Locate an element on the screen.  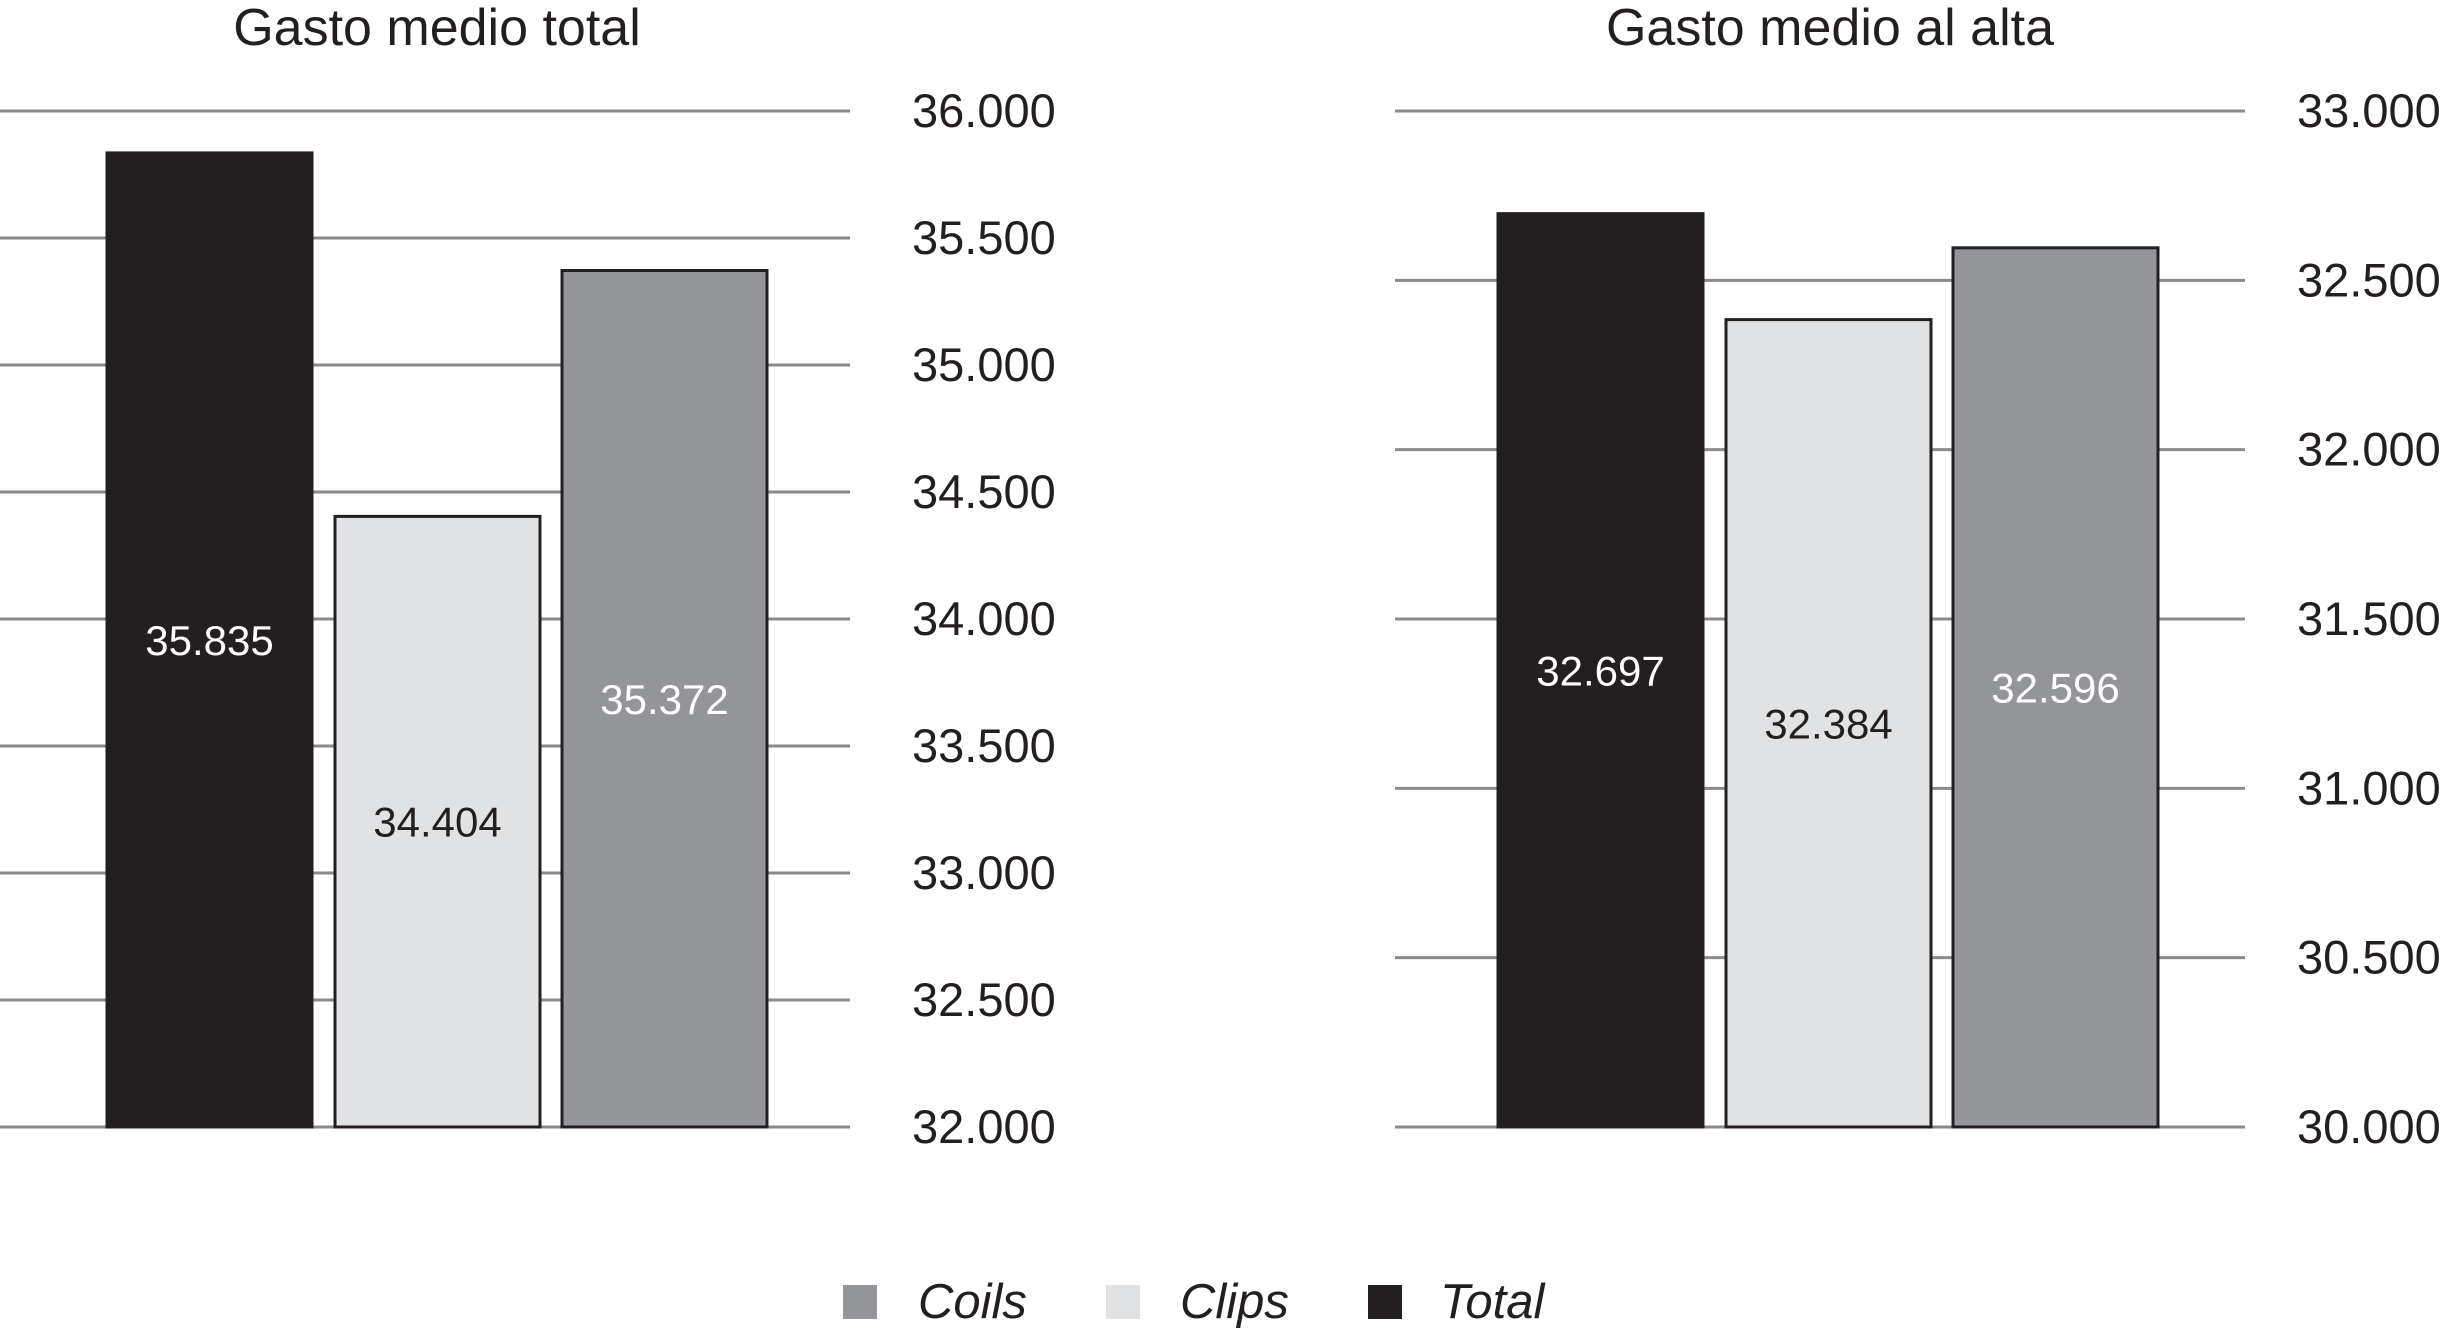
bar-value-label: 32.384 is located at coordinates (1828, 723).